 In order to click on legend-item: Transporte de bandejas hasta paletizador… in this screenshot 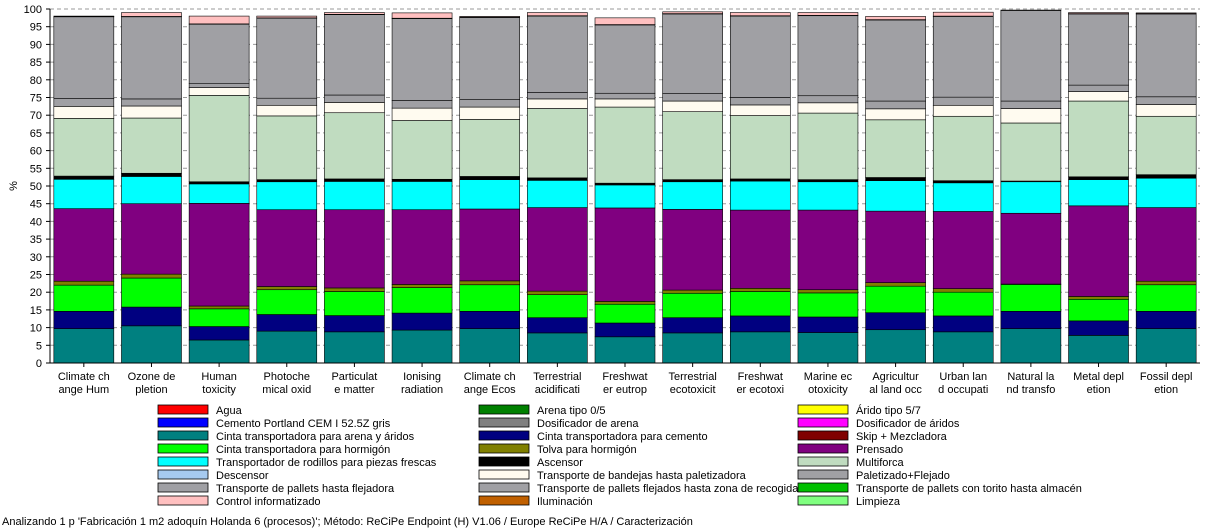, I will do `click(612, 475)`.